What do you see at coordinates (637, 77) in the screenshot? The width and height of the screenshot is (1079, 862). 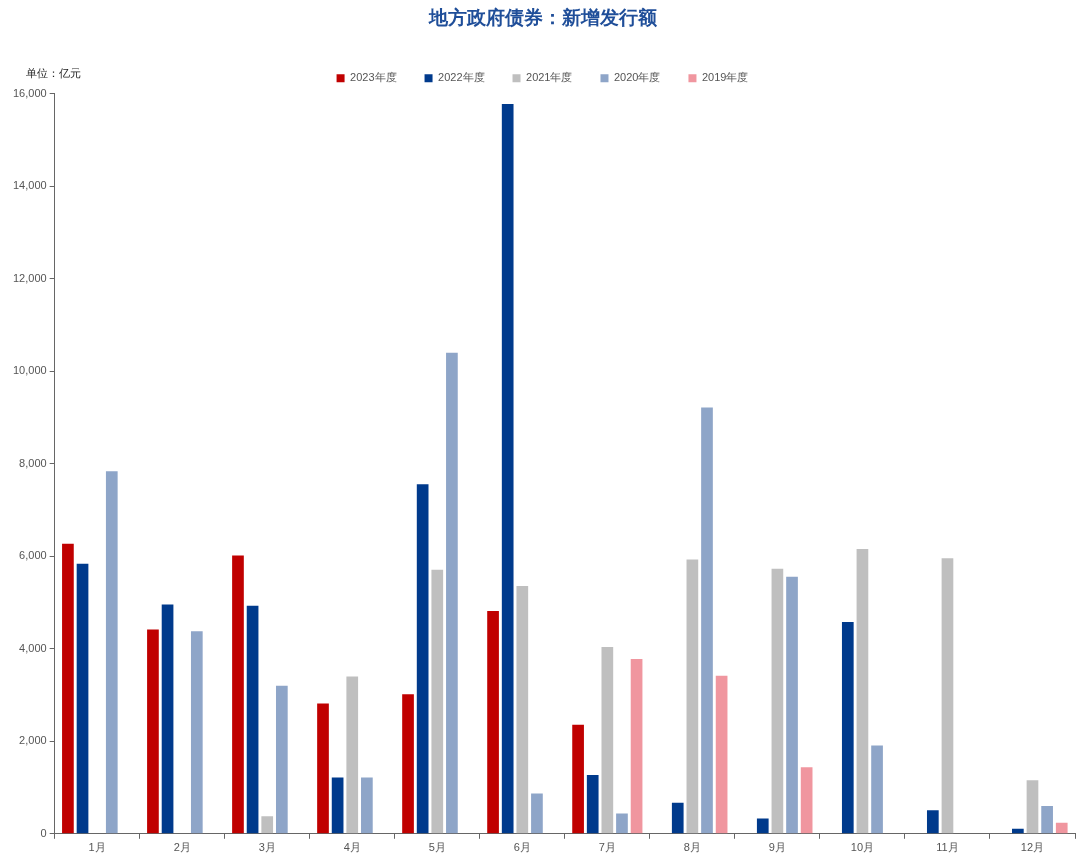 I see `legend-label: 2020年度` at bounding box center [637, 77].